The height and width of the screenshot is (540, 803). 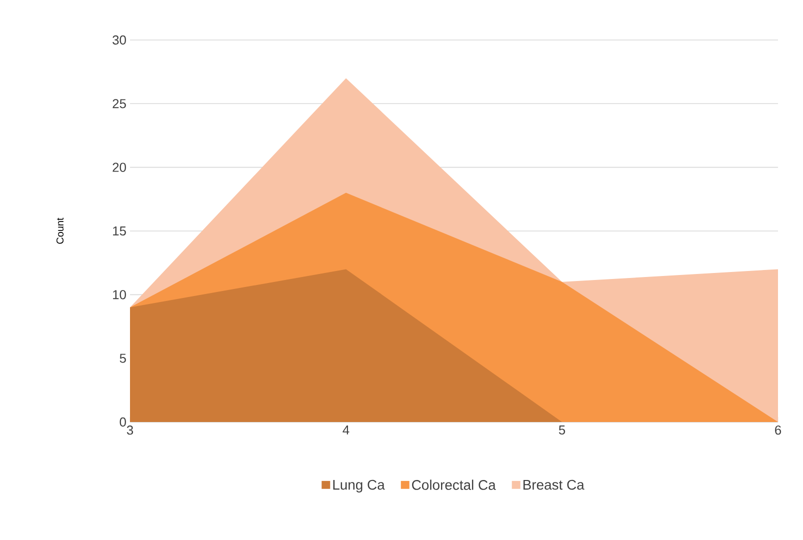 I want to click on y-tick-label: 25, so click(x=119, y=103).